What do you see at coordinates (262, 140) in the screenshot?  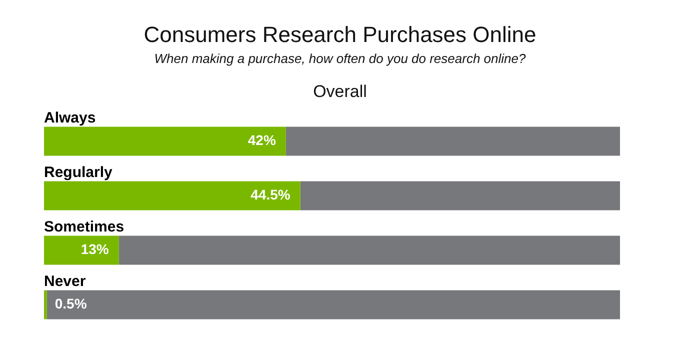 I see `data-label: 42%` at bounding box center [262, 140].